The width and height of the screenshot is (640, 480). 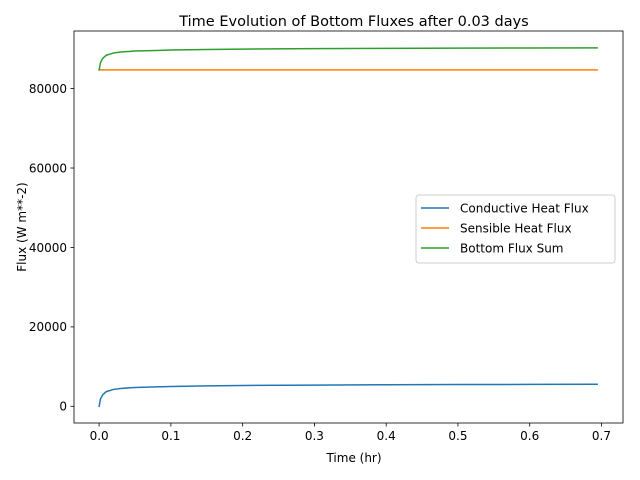 What do you see at coordinates (22, 226) in the screenshot?
I see `y-axis-label: Flux (W m**-2)` at bounding box center [22, 226].